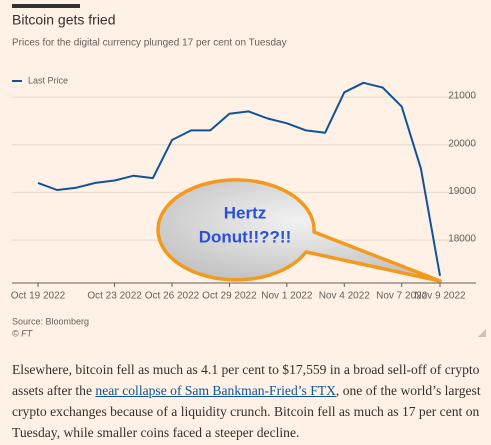 The image size is (491, 445). What do you see at coordinates (245, 212) in the screenshot?
I see `annotation: Hertz` at bounding box center [245, 212].